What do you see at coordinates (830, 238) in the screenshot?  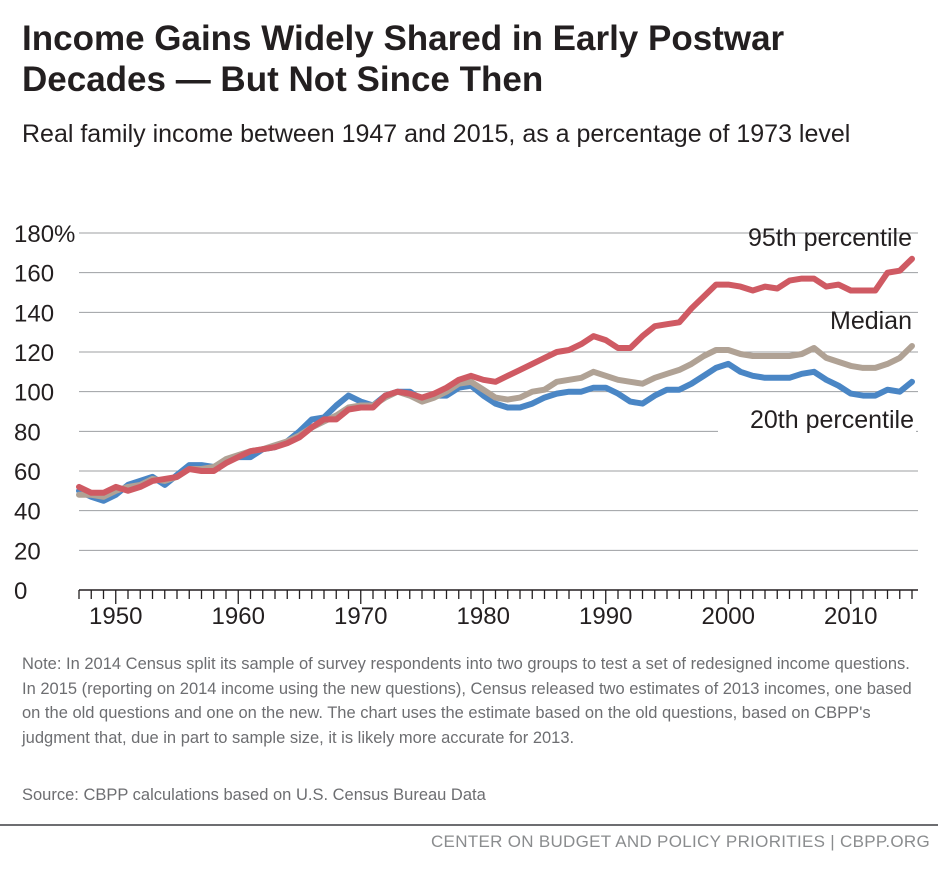 I see `series-label-95th-percentile: 95th percentile` at bounding box center [830, 238].